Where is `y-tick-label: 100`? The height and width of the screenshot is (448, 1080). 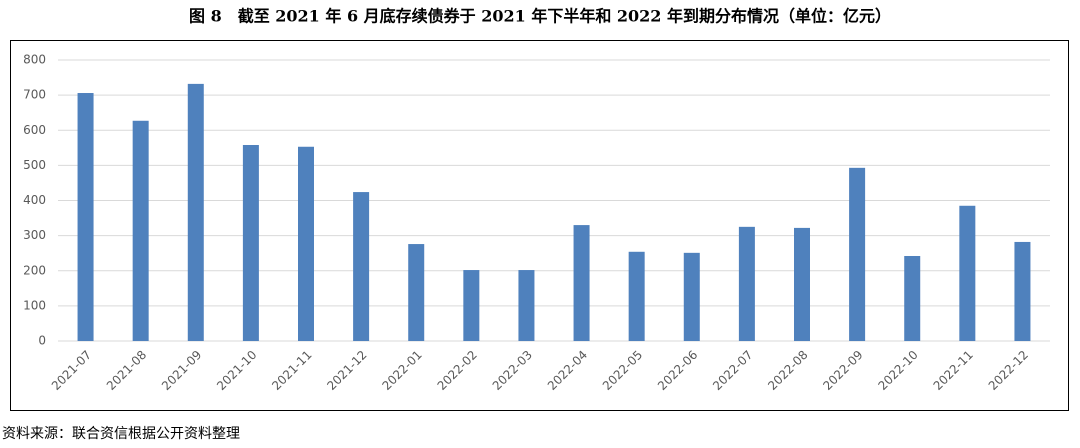
y-tick-label: 100 is located at coordinates (34, 305).